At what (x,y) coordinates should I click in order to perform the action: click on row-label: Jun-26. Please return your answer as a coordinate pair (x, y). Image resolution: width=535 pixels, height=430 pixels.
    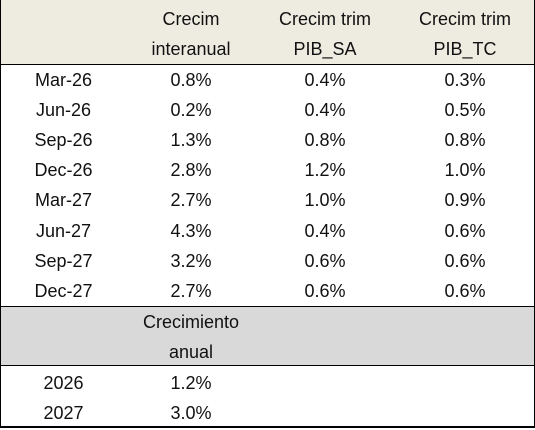
    Looking at the image, I should click on (63, 110).